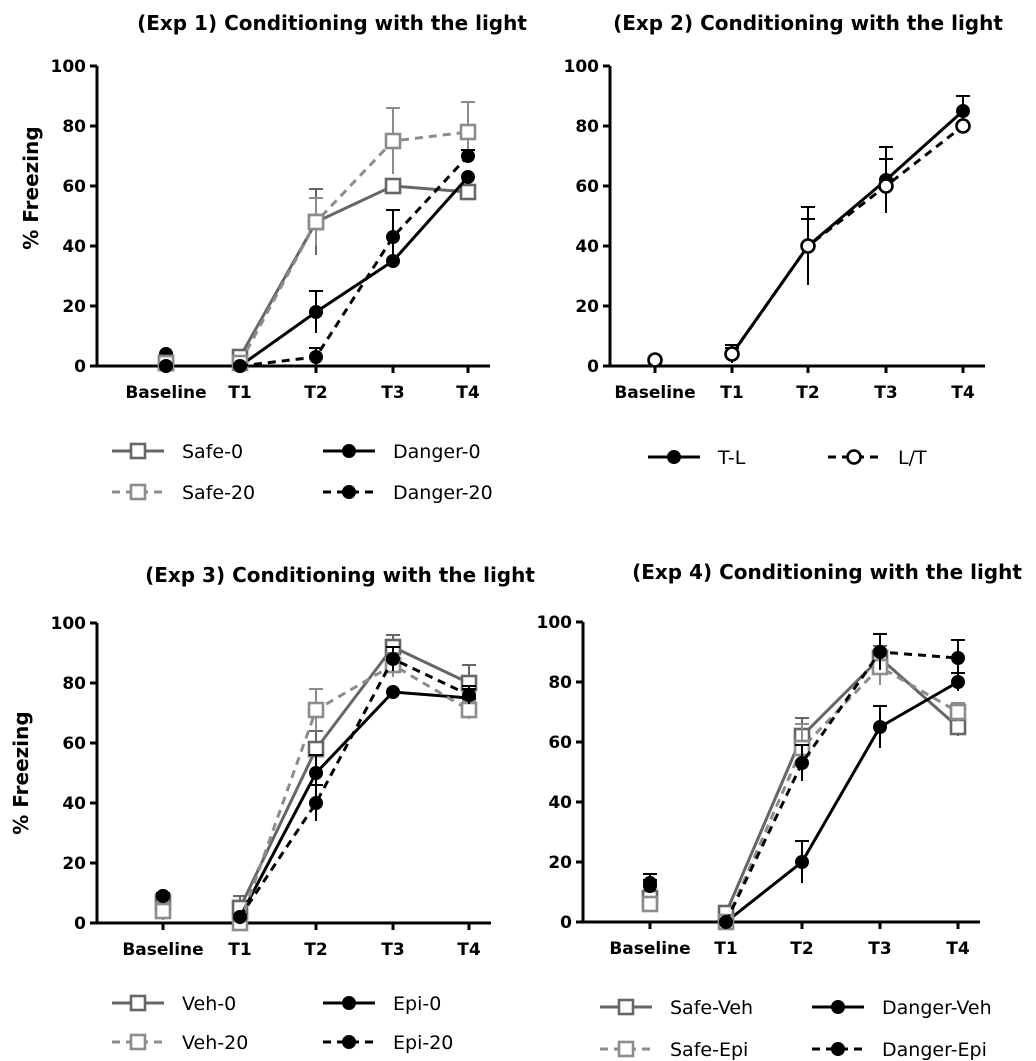 Image resolution: width=1036 pixels, height=1061 pixels. What do you see at coordinates (215, 1043) in the screenshot?
I see `legend-label: Veh-20` at bounding box center [215, 1043].